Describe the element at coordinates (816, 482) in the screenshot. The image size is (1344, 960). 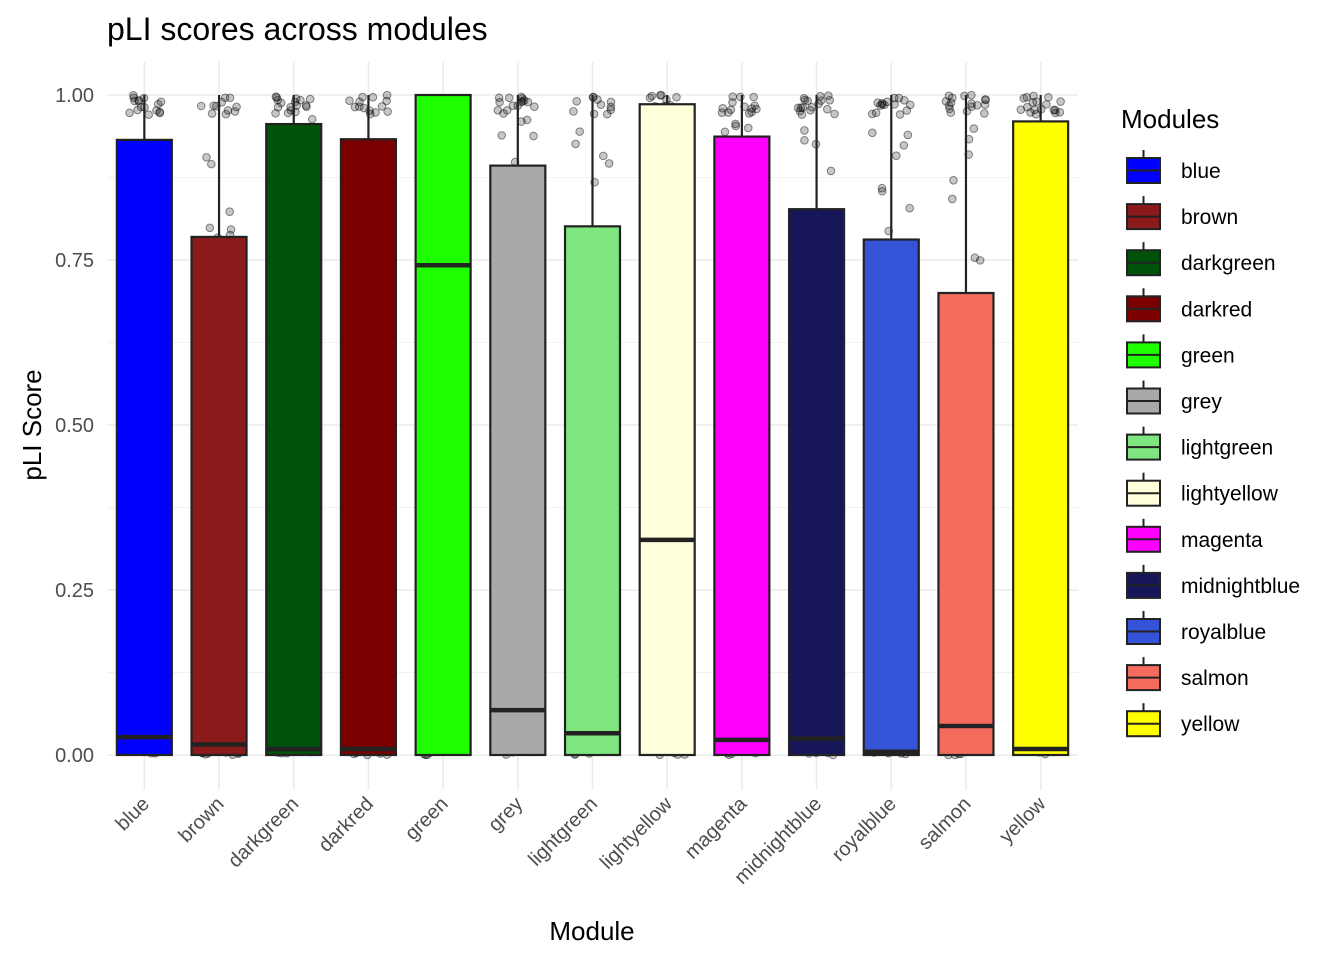
I see `box-midnightblue` at that location.